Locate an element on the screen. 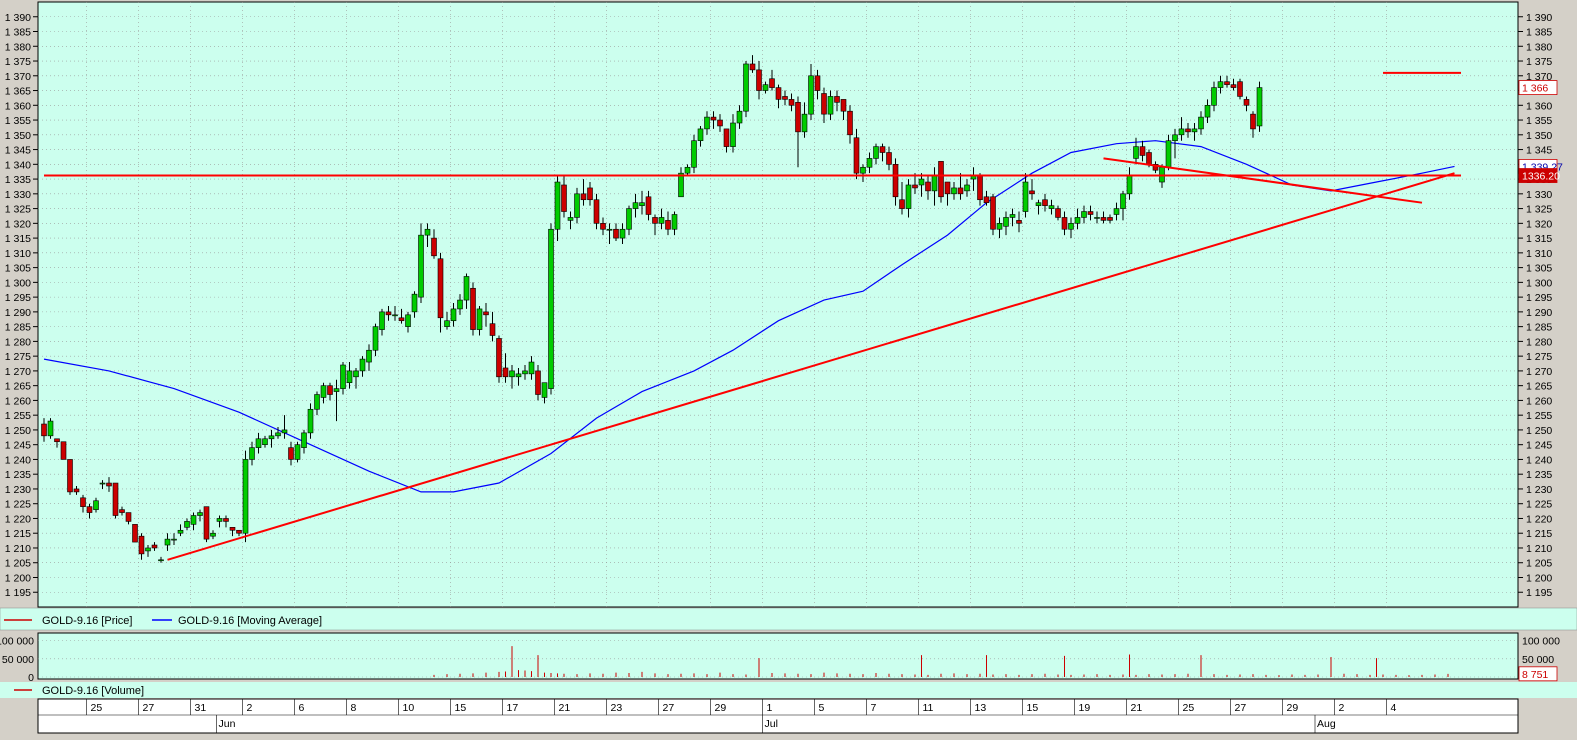 The height and width of the screenshot is (740, 1577). price-tick-label: 1 200 is located at coordinates (1539, 578).